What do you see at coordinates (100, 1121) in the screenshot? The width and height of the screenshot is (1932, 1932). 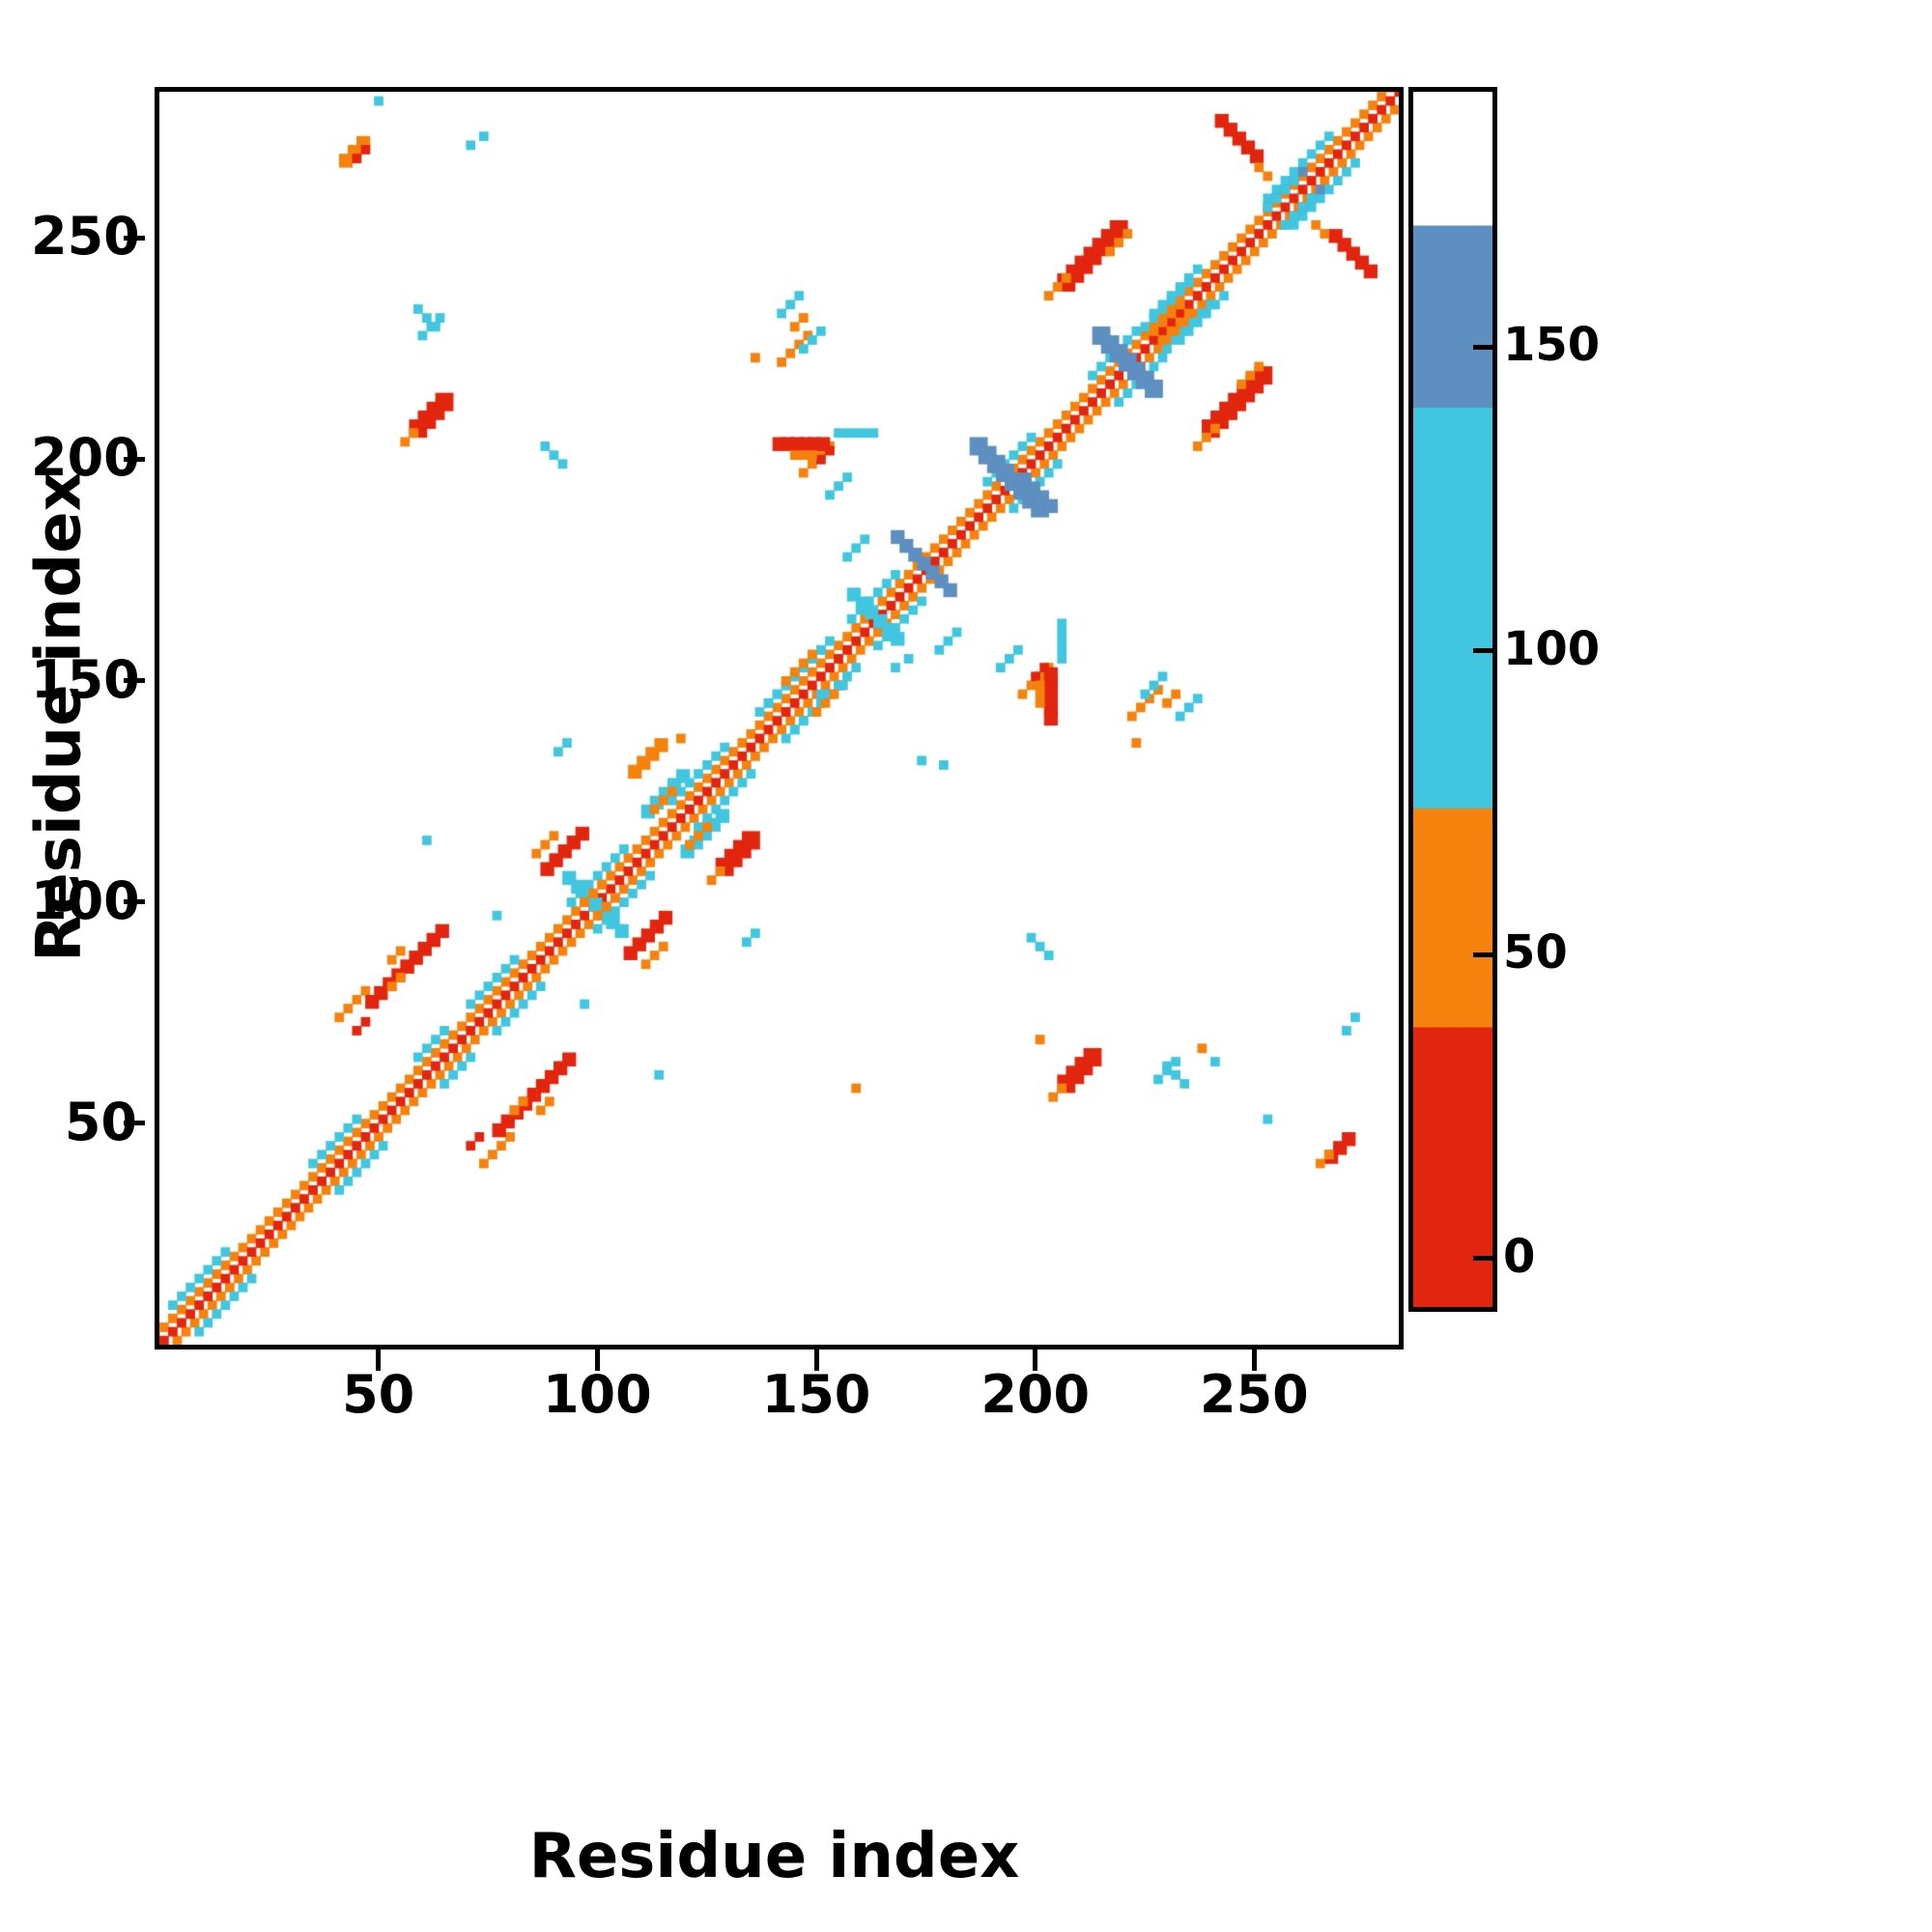 I see `y-tick-label: 50` at bounding box center [100, 1121].